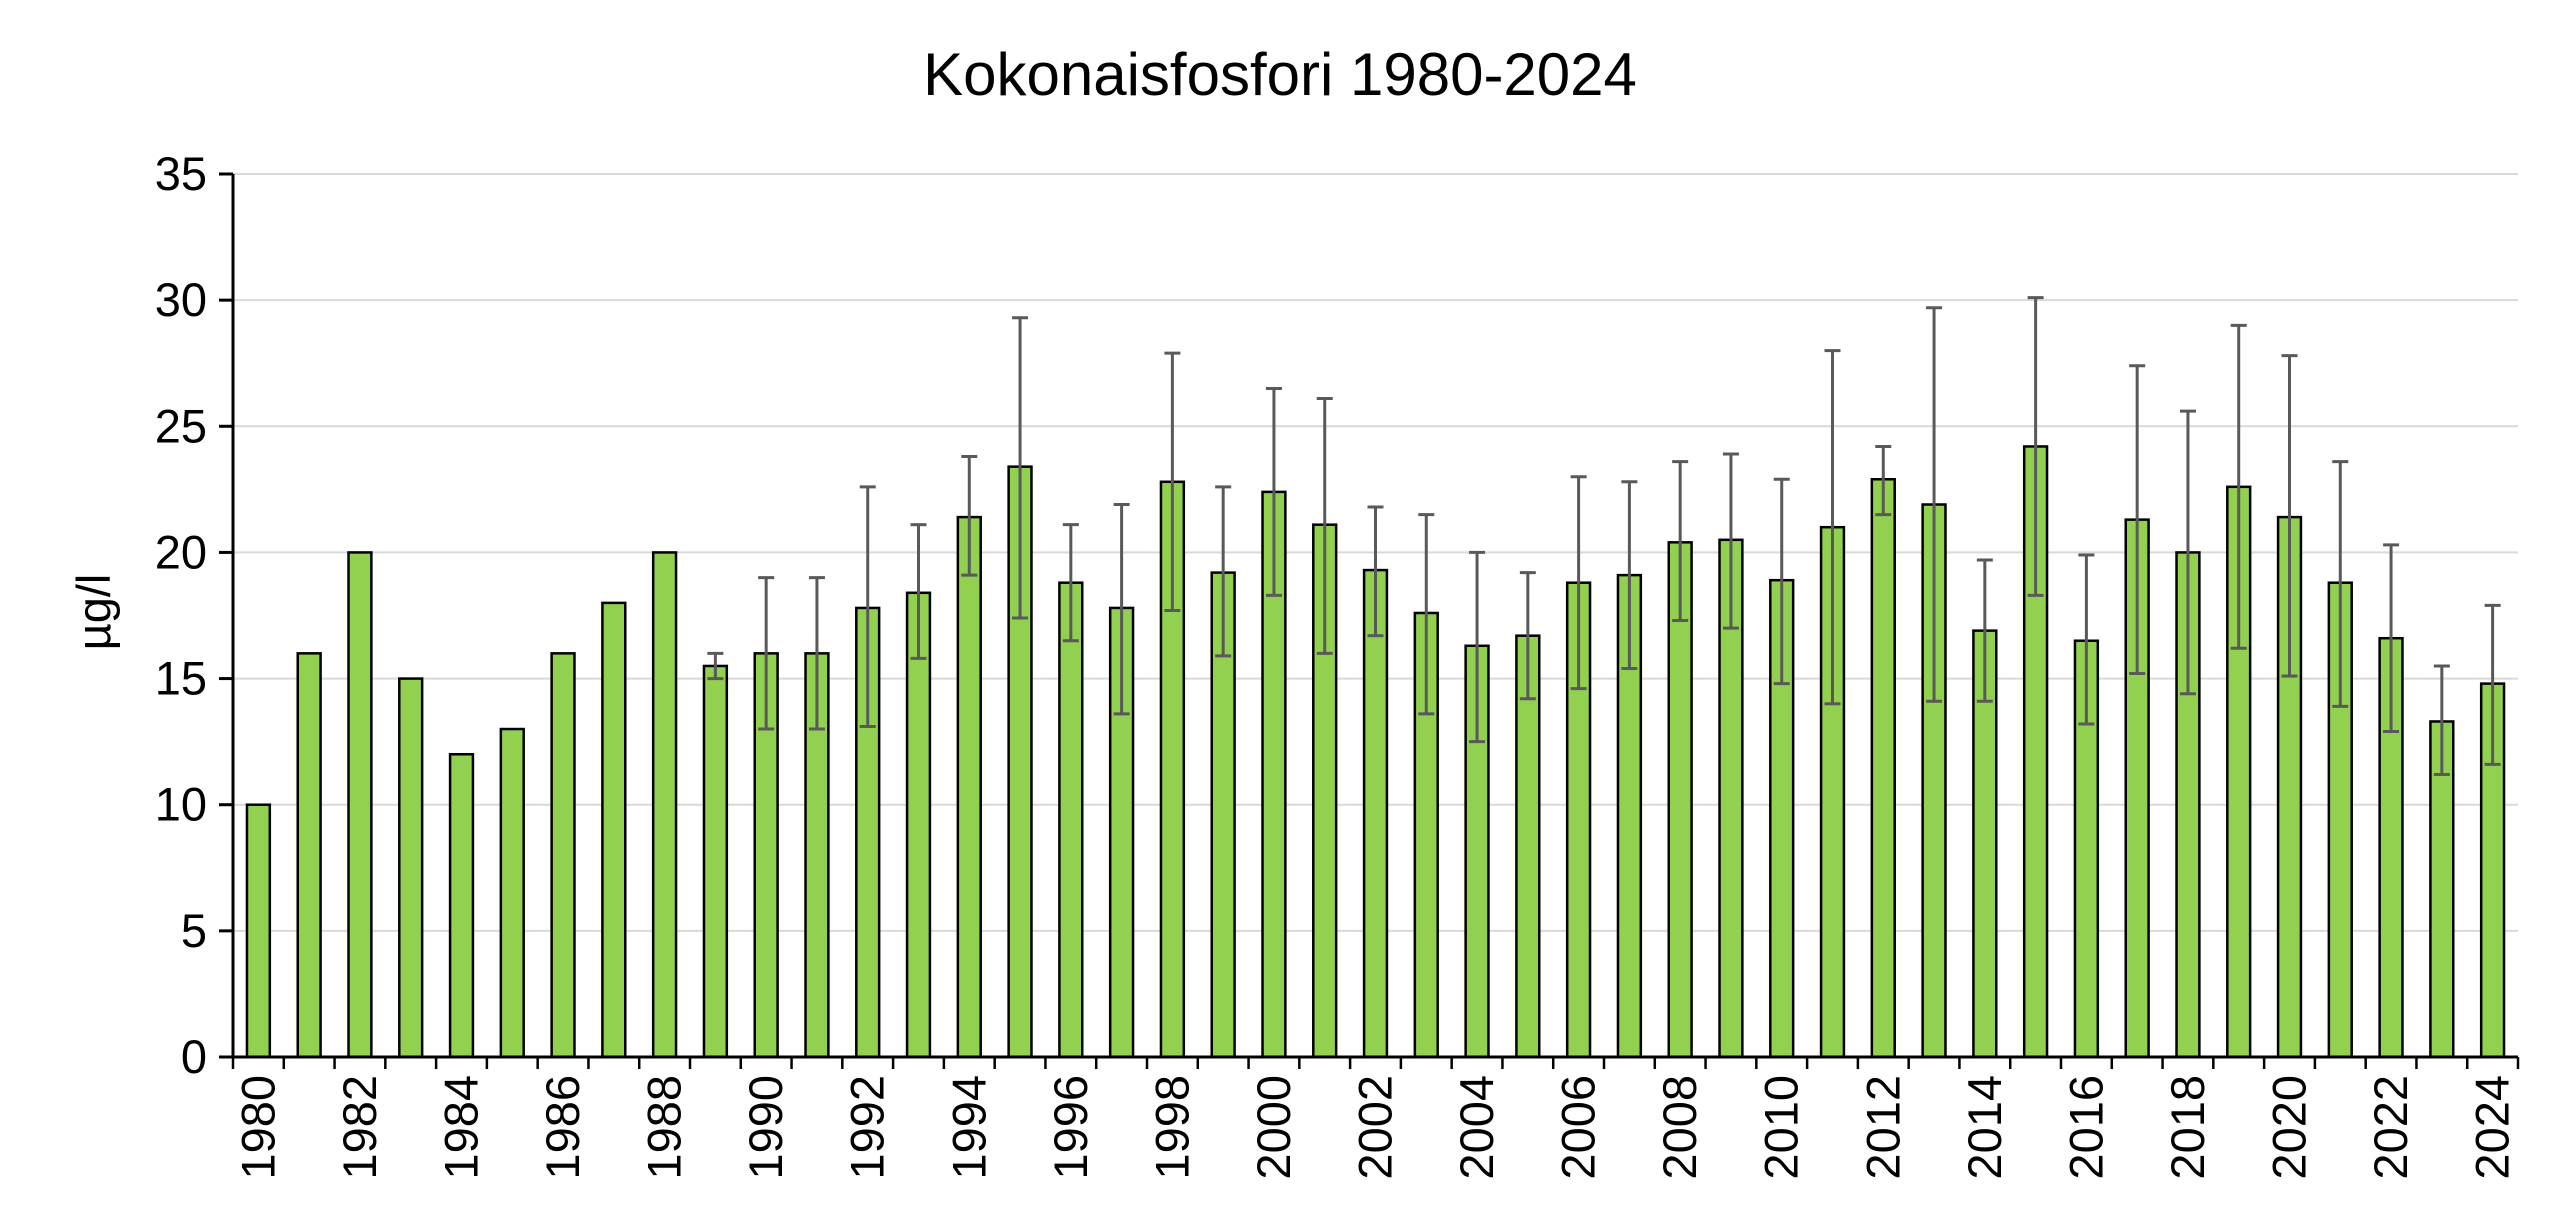 This screenshot has height=1230, width=2560. I want to click on x-tick-label: 2012, so click(1882, 1127).